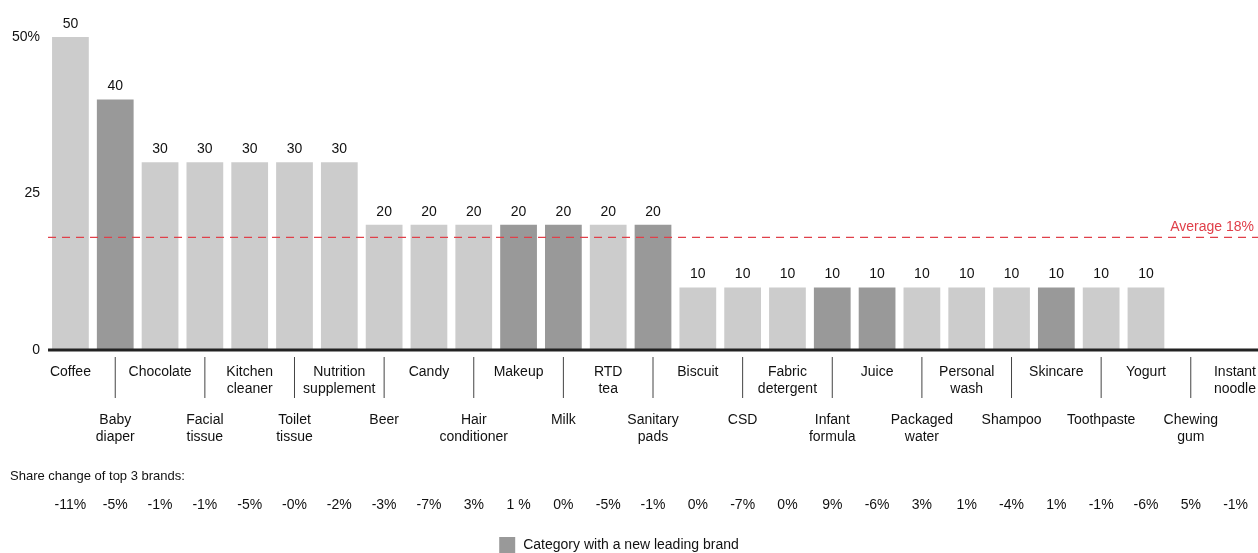  Describe the element at coordinates (205, 427) in the screenshot. I see `x-tick-label: Facial tissue` at that location.